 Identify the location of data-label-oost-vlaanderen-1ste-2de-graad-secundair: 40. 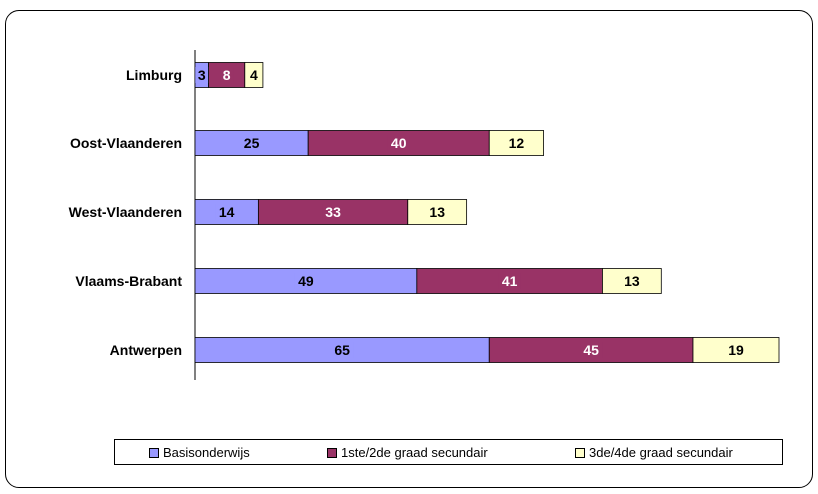
(399, 143).